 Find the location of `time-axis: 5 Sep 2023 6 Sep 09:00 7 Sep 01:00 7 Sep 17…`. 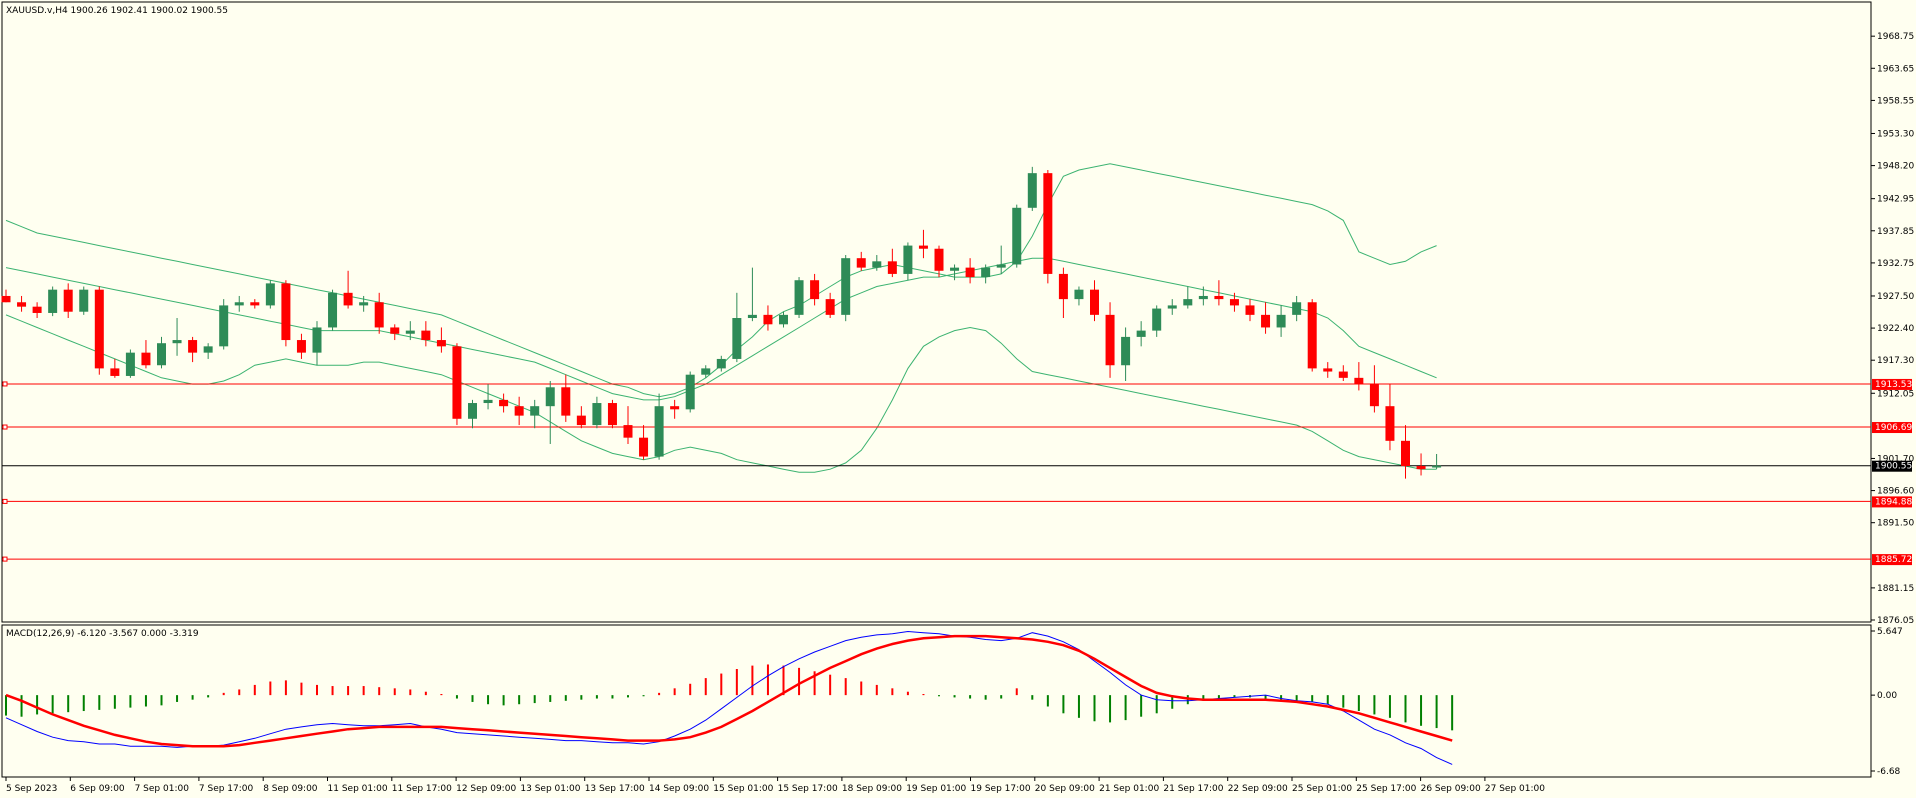

time-axis: 5 Sep 2023 6 Sep 09:00 7 Sep 01:00 7 Sep 17… is located at coordinates (775, 785).